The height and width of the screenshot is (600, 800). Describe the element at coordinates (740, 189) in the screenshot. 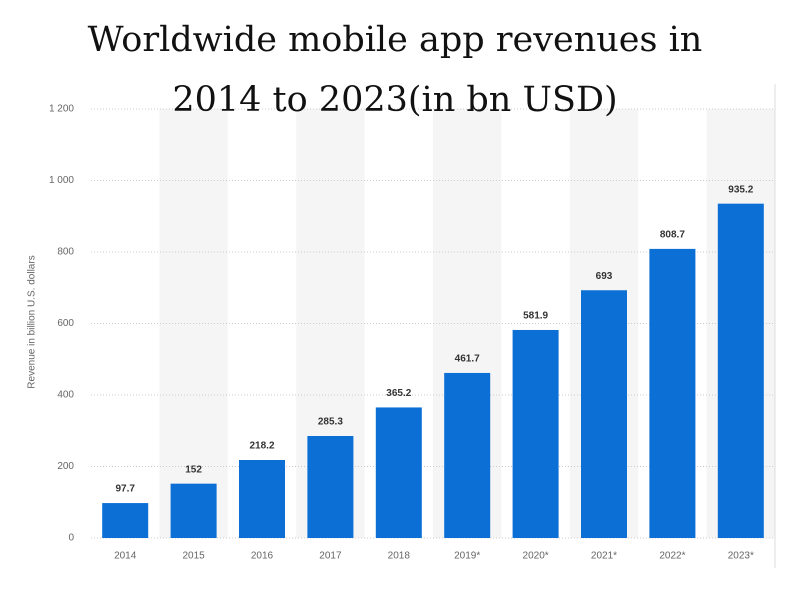

I see `value-label: 935.2` at that location.